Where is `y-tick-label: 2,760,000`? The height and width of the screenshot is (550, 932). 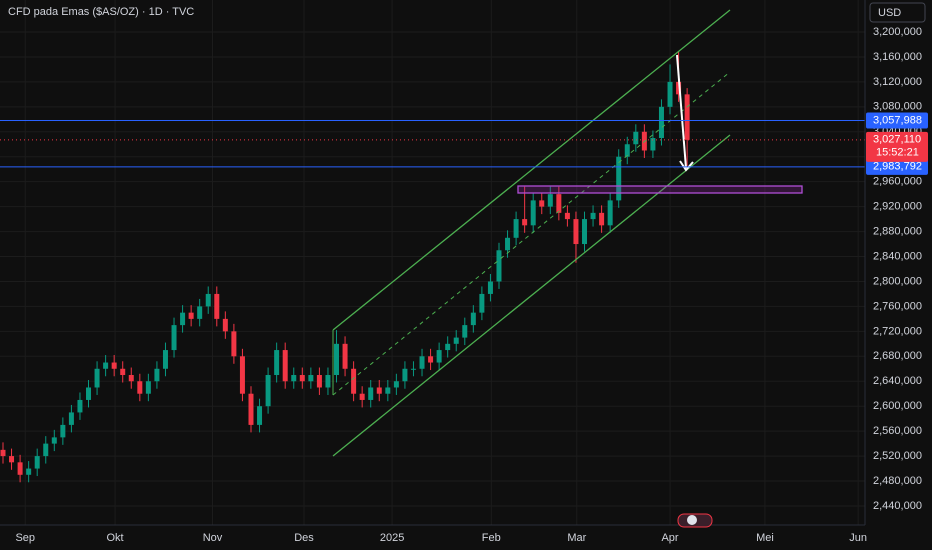
y-tick-label: 2,760,000 is located at coordinates (897, 306).